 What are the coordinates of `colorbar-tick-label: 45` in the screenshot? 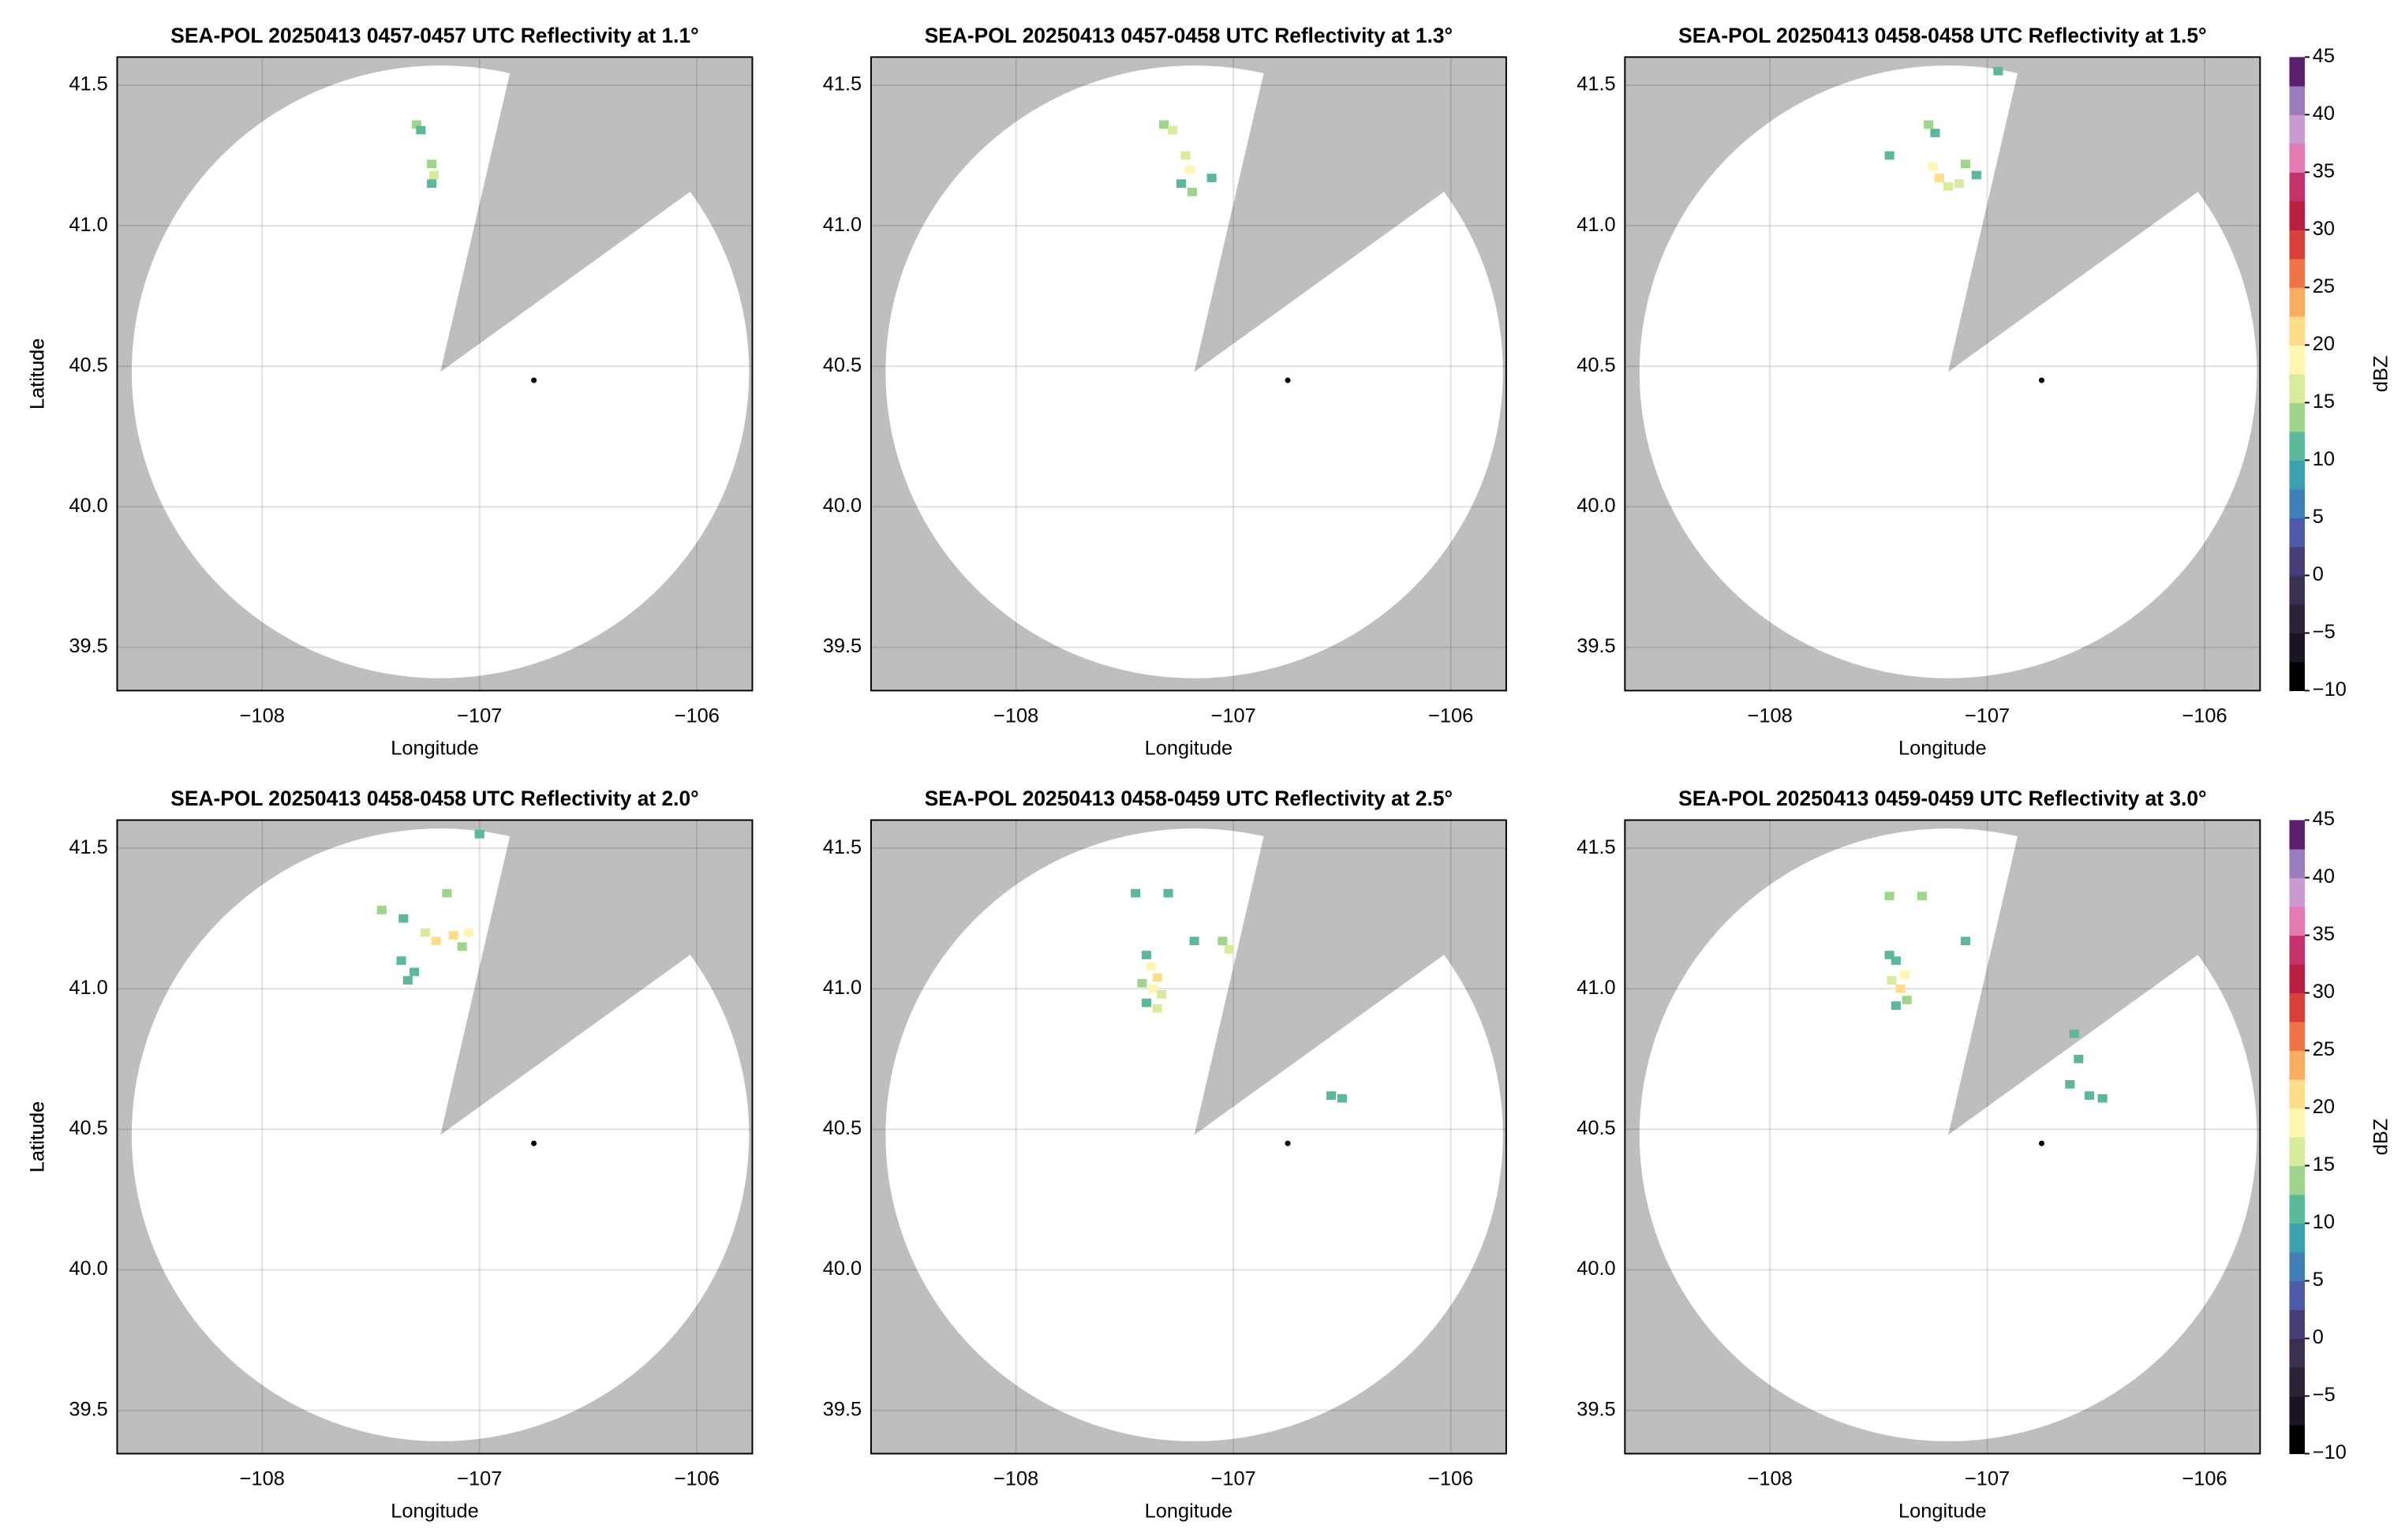 It's located at (2324, 56).